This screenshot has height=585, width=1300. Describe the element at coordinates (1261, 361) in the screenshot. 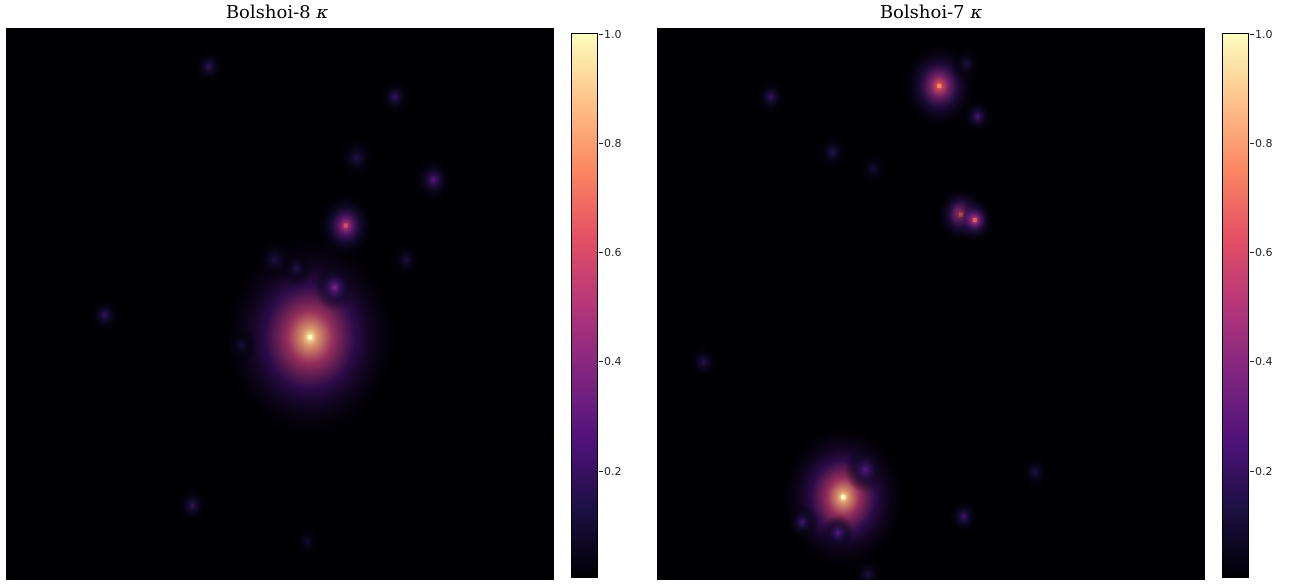

I see `right-tick-0.4: 0.4` at that location.